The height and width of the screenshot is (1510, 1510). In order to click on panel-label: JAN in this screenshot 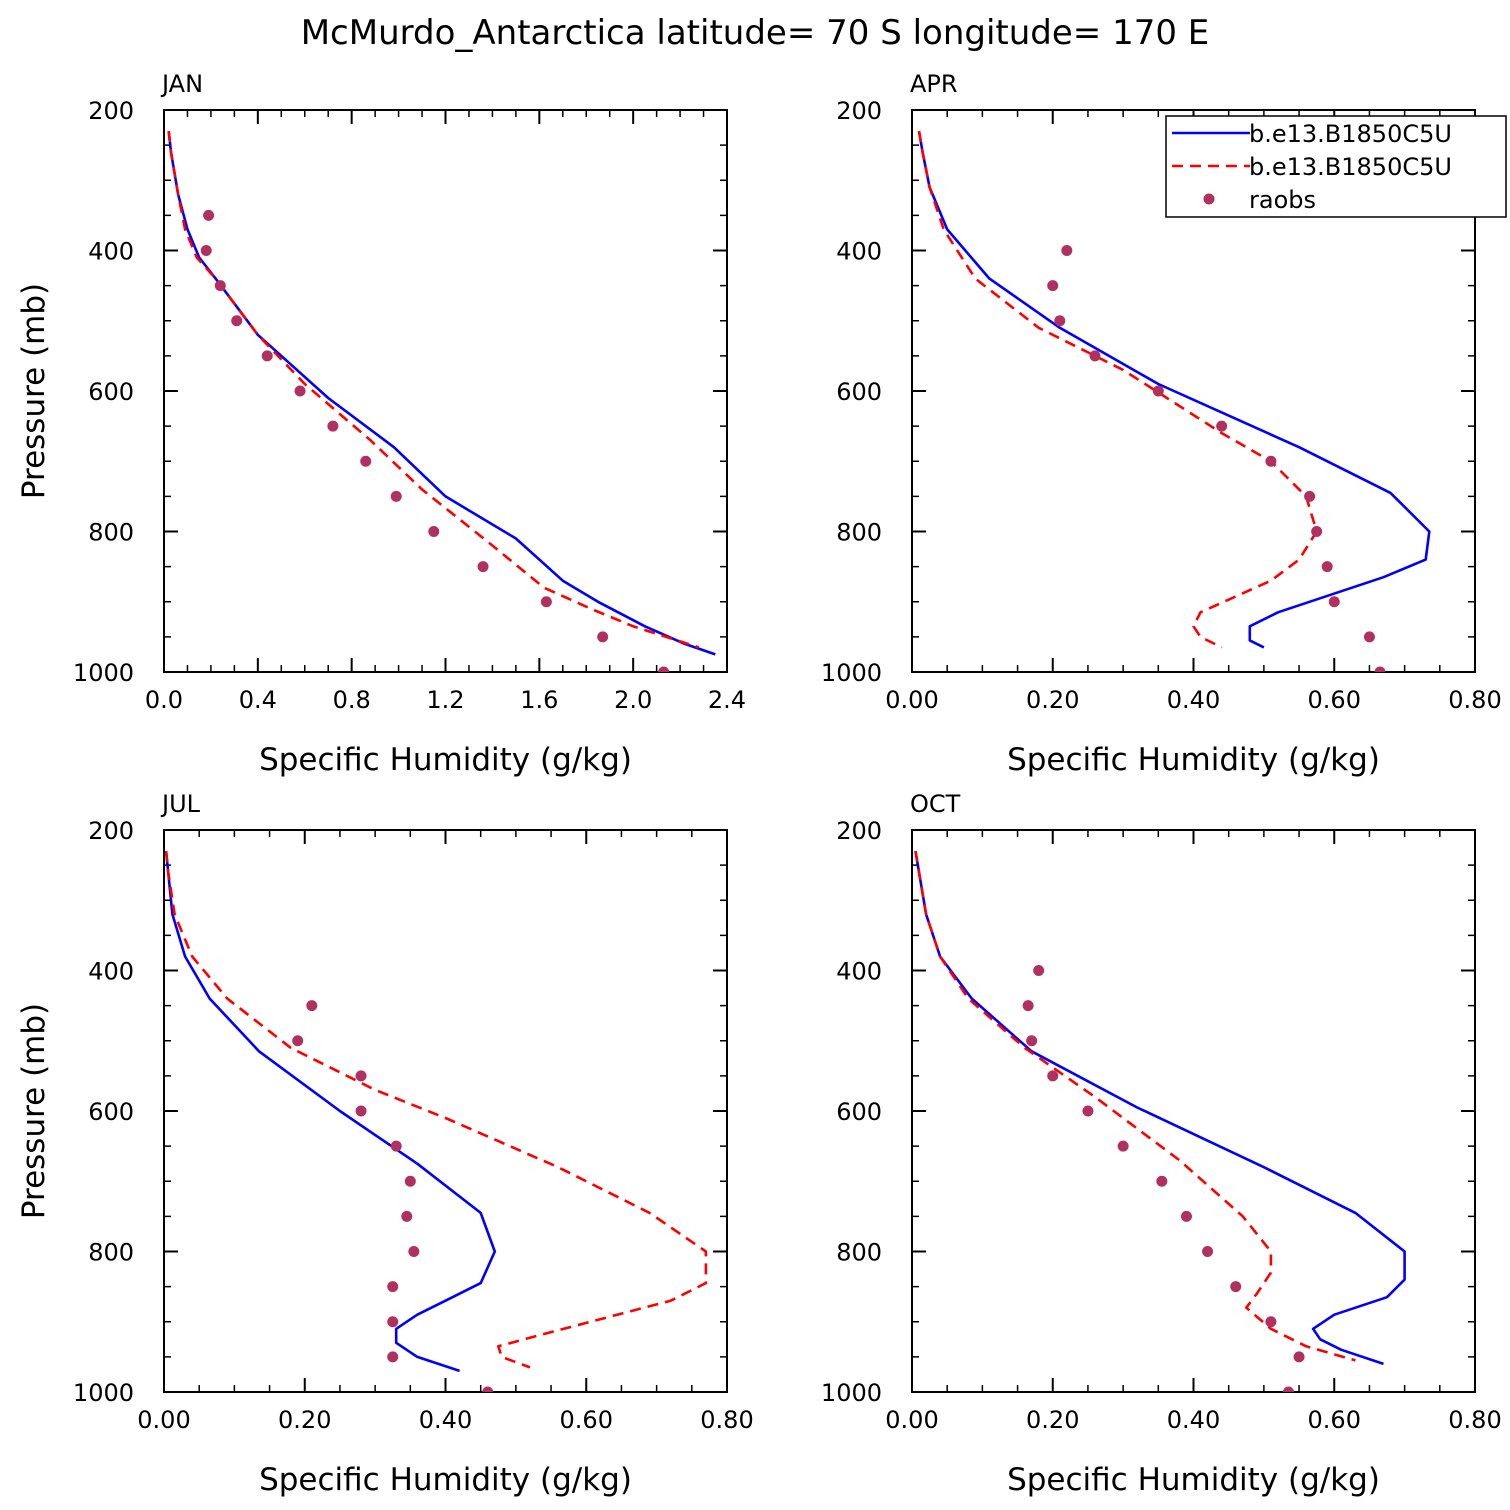, I will do `click(181, 84)`.